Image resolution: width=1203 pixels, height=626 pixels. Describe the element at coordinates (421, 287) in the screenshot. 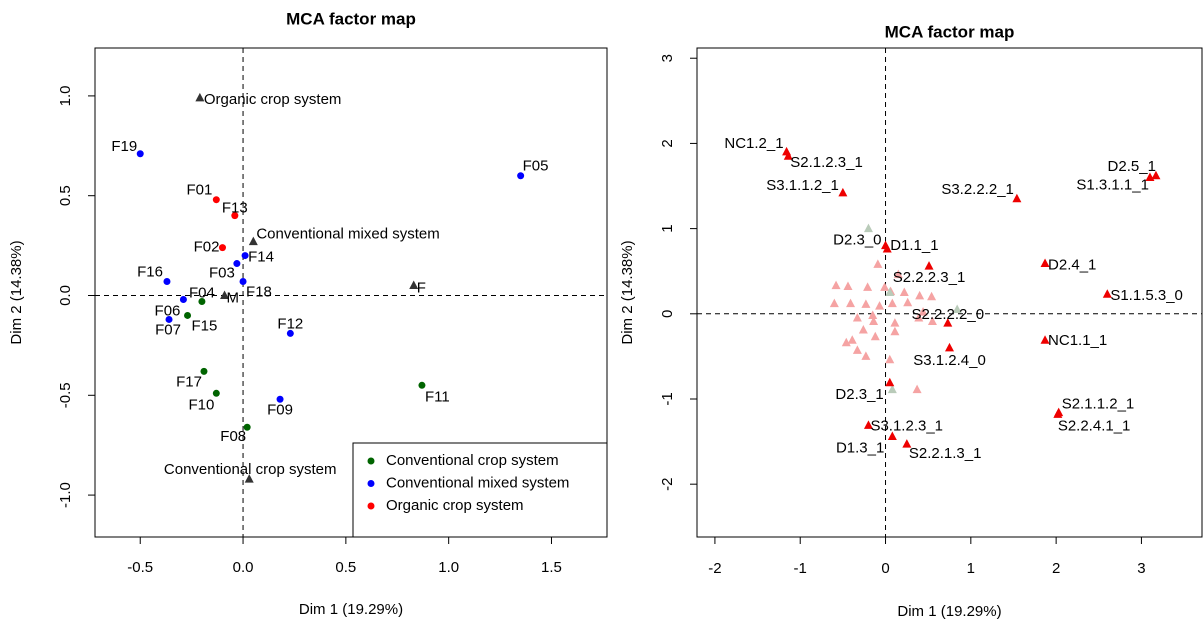

I see `point-label: F` at that location.